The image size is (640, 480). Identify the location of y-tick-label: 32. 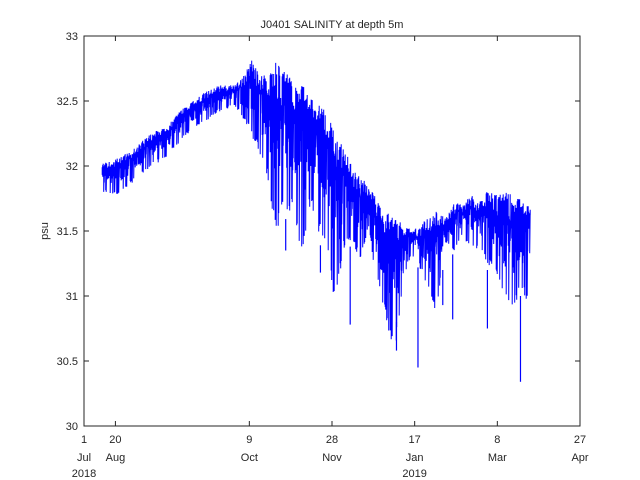
(72, 167).